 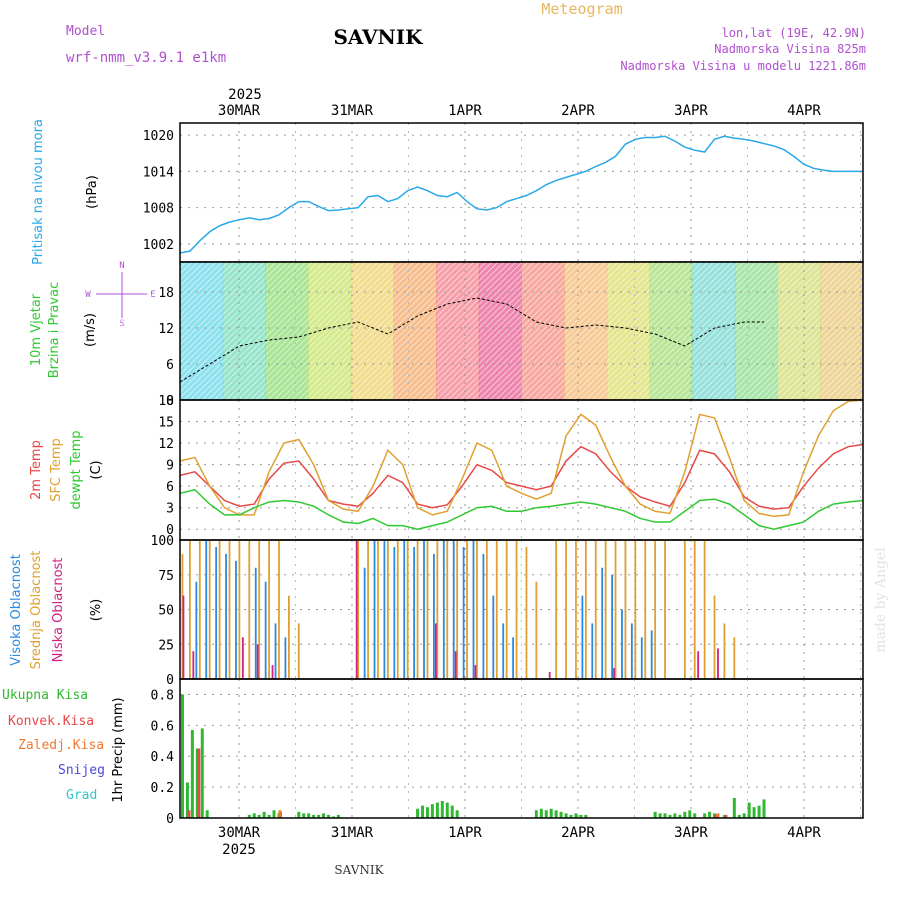 I want to click on legend-total-precip: Ukupna Kisa, so click(x=45, y=695).